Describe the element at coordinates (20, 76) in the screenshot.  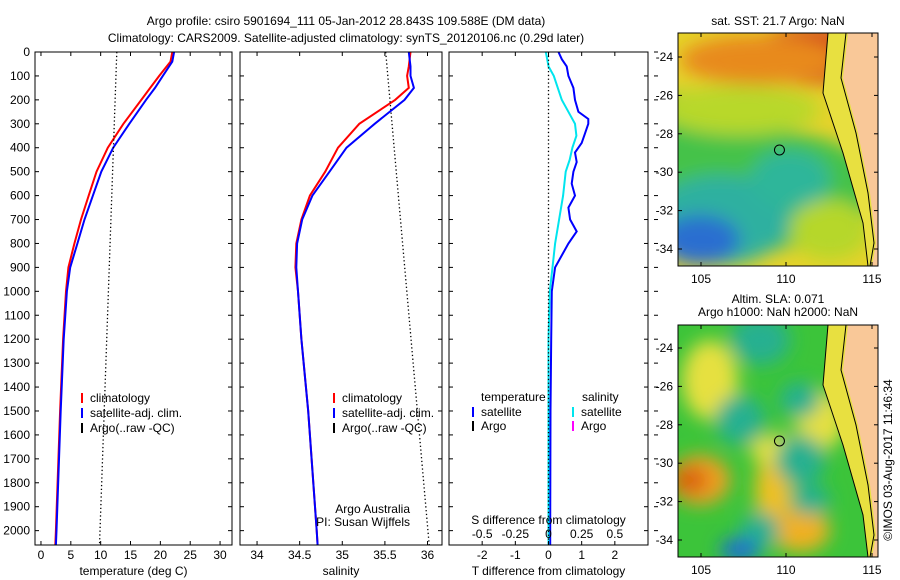
I see `y-tick-label: 100` at that location.